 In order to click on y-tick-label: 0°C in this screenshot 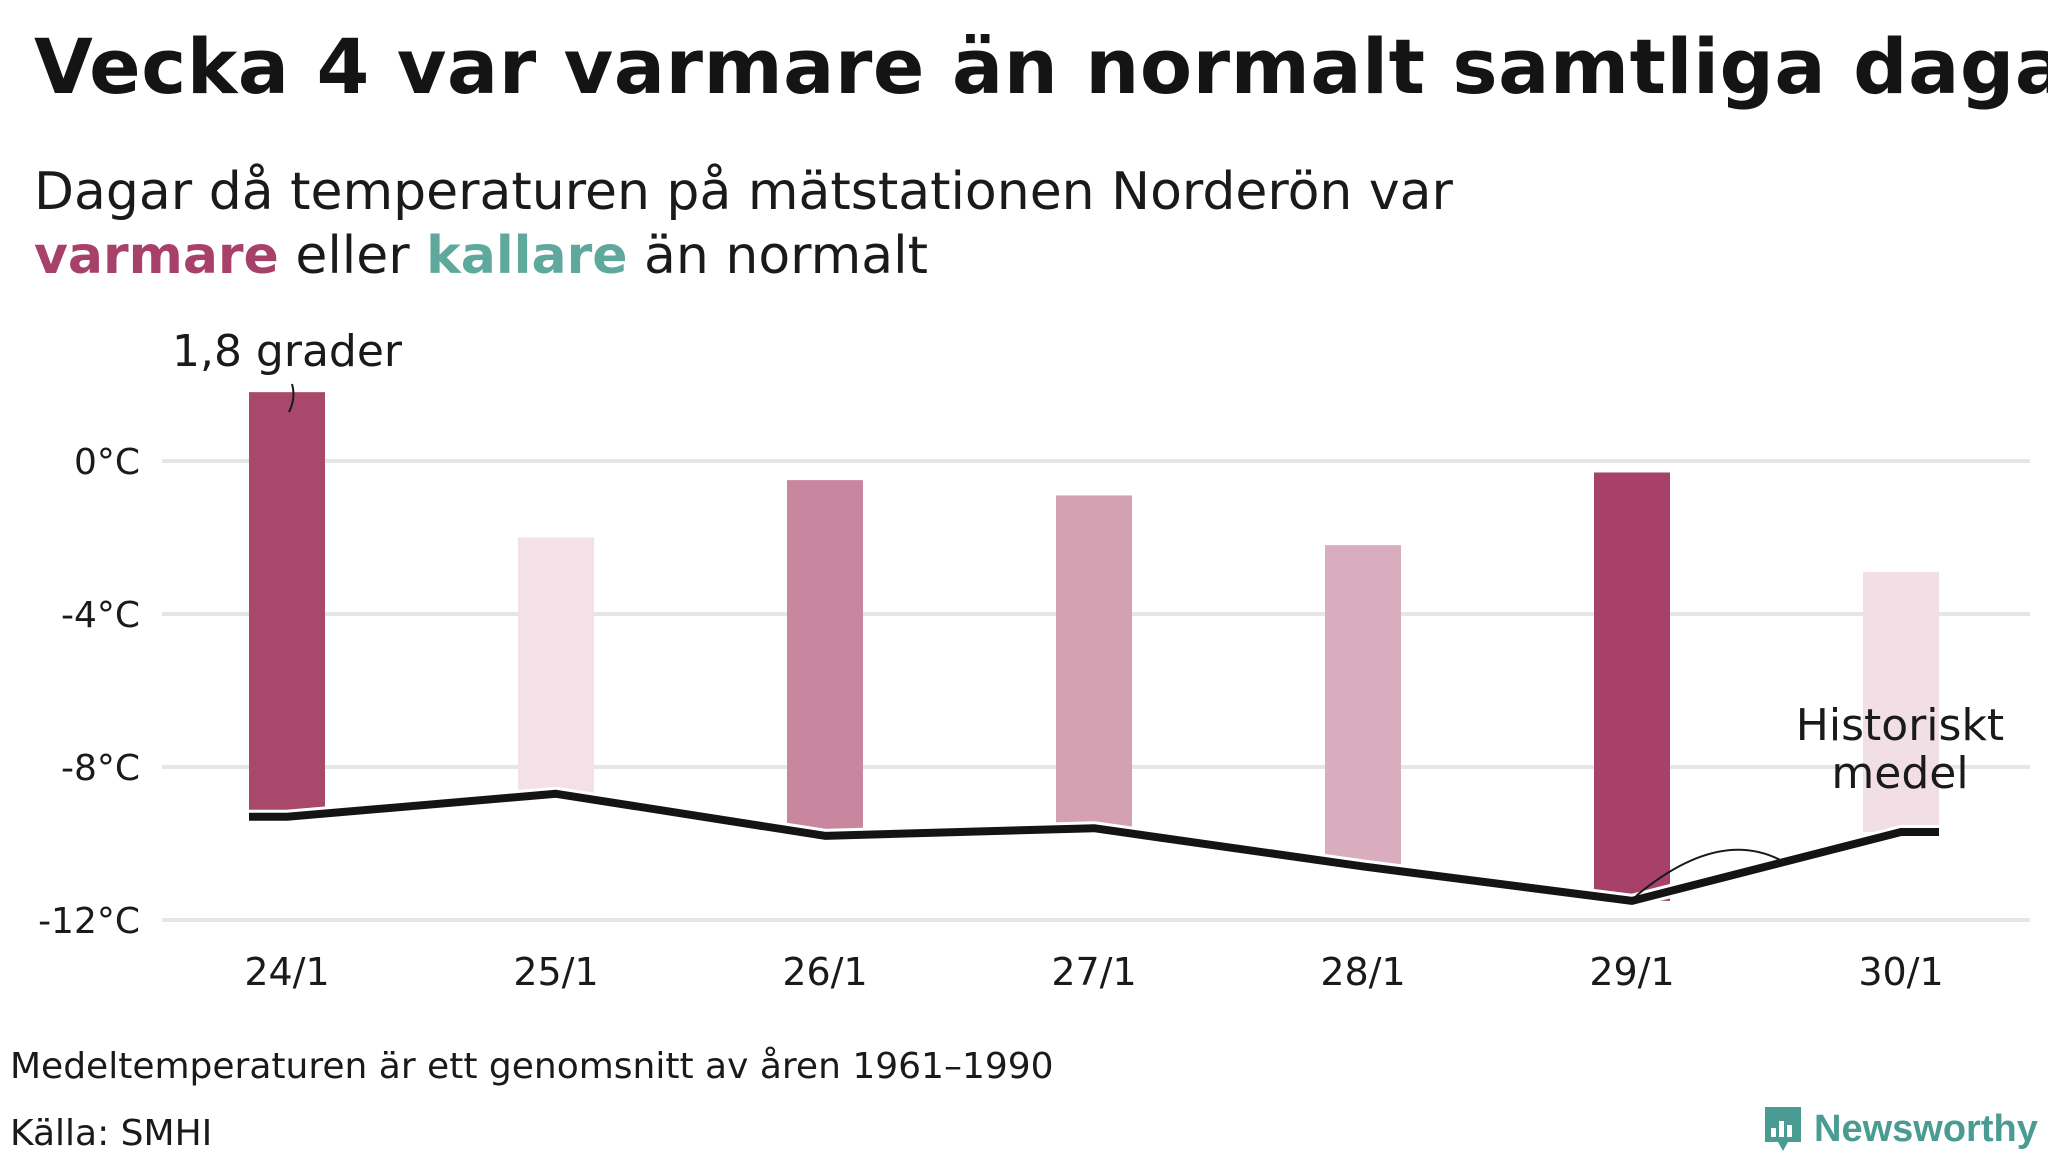, I will do `click(107, 462)`.